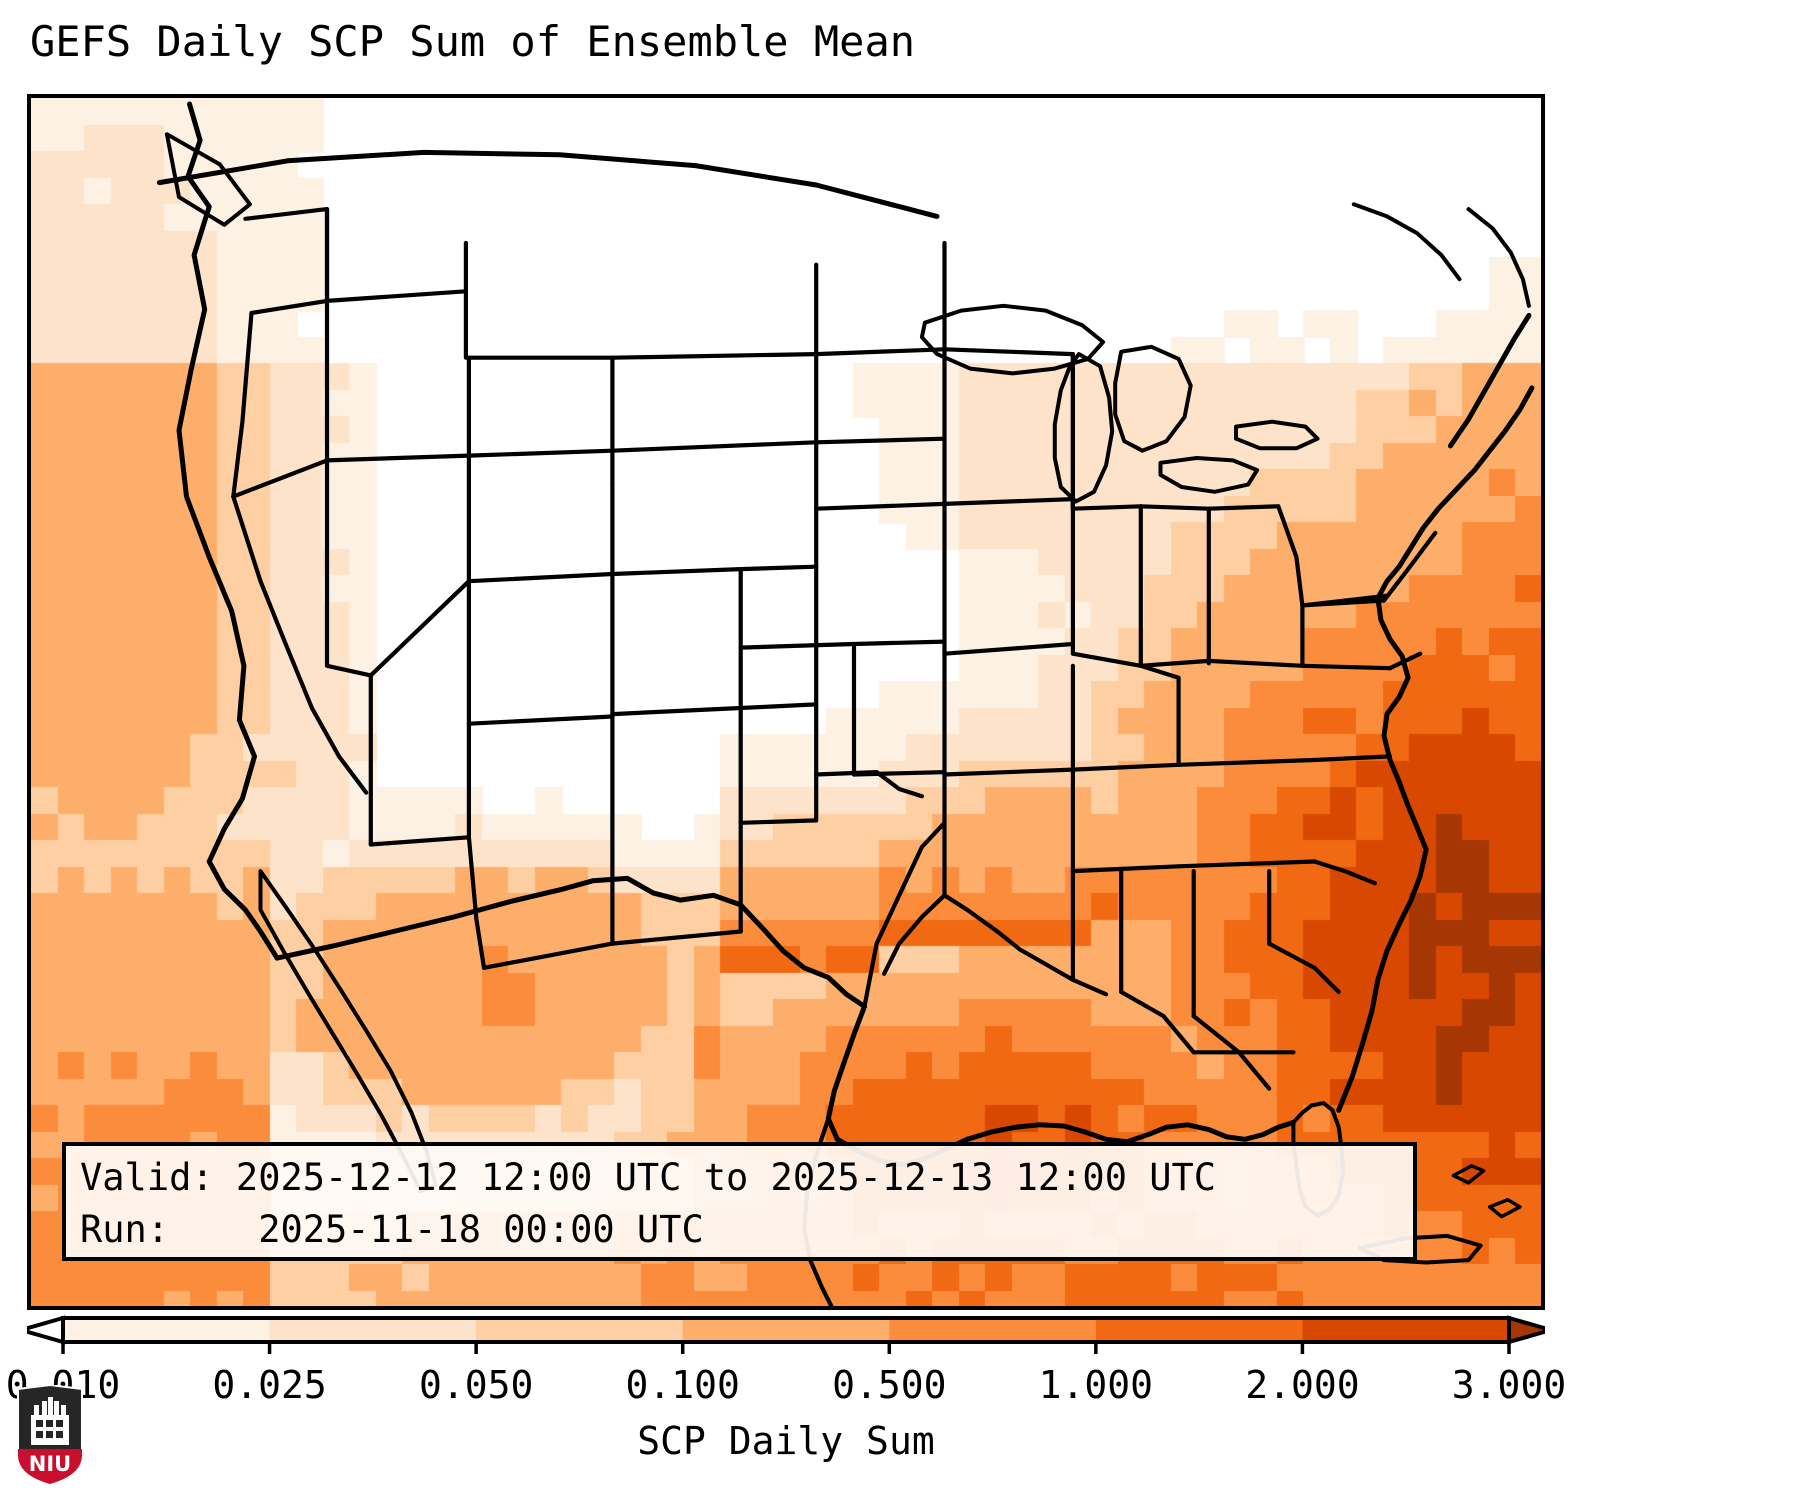 This screenshot has width=1803, height=1500. I want to click on colorbar-tick-label: 1.000, so click(1096, 1385).